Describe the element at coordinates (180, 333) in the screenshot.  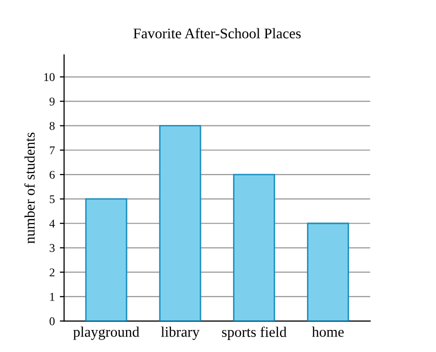
I see `x-tick-label: library` at that location.